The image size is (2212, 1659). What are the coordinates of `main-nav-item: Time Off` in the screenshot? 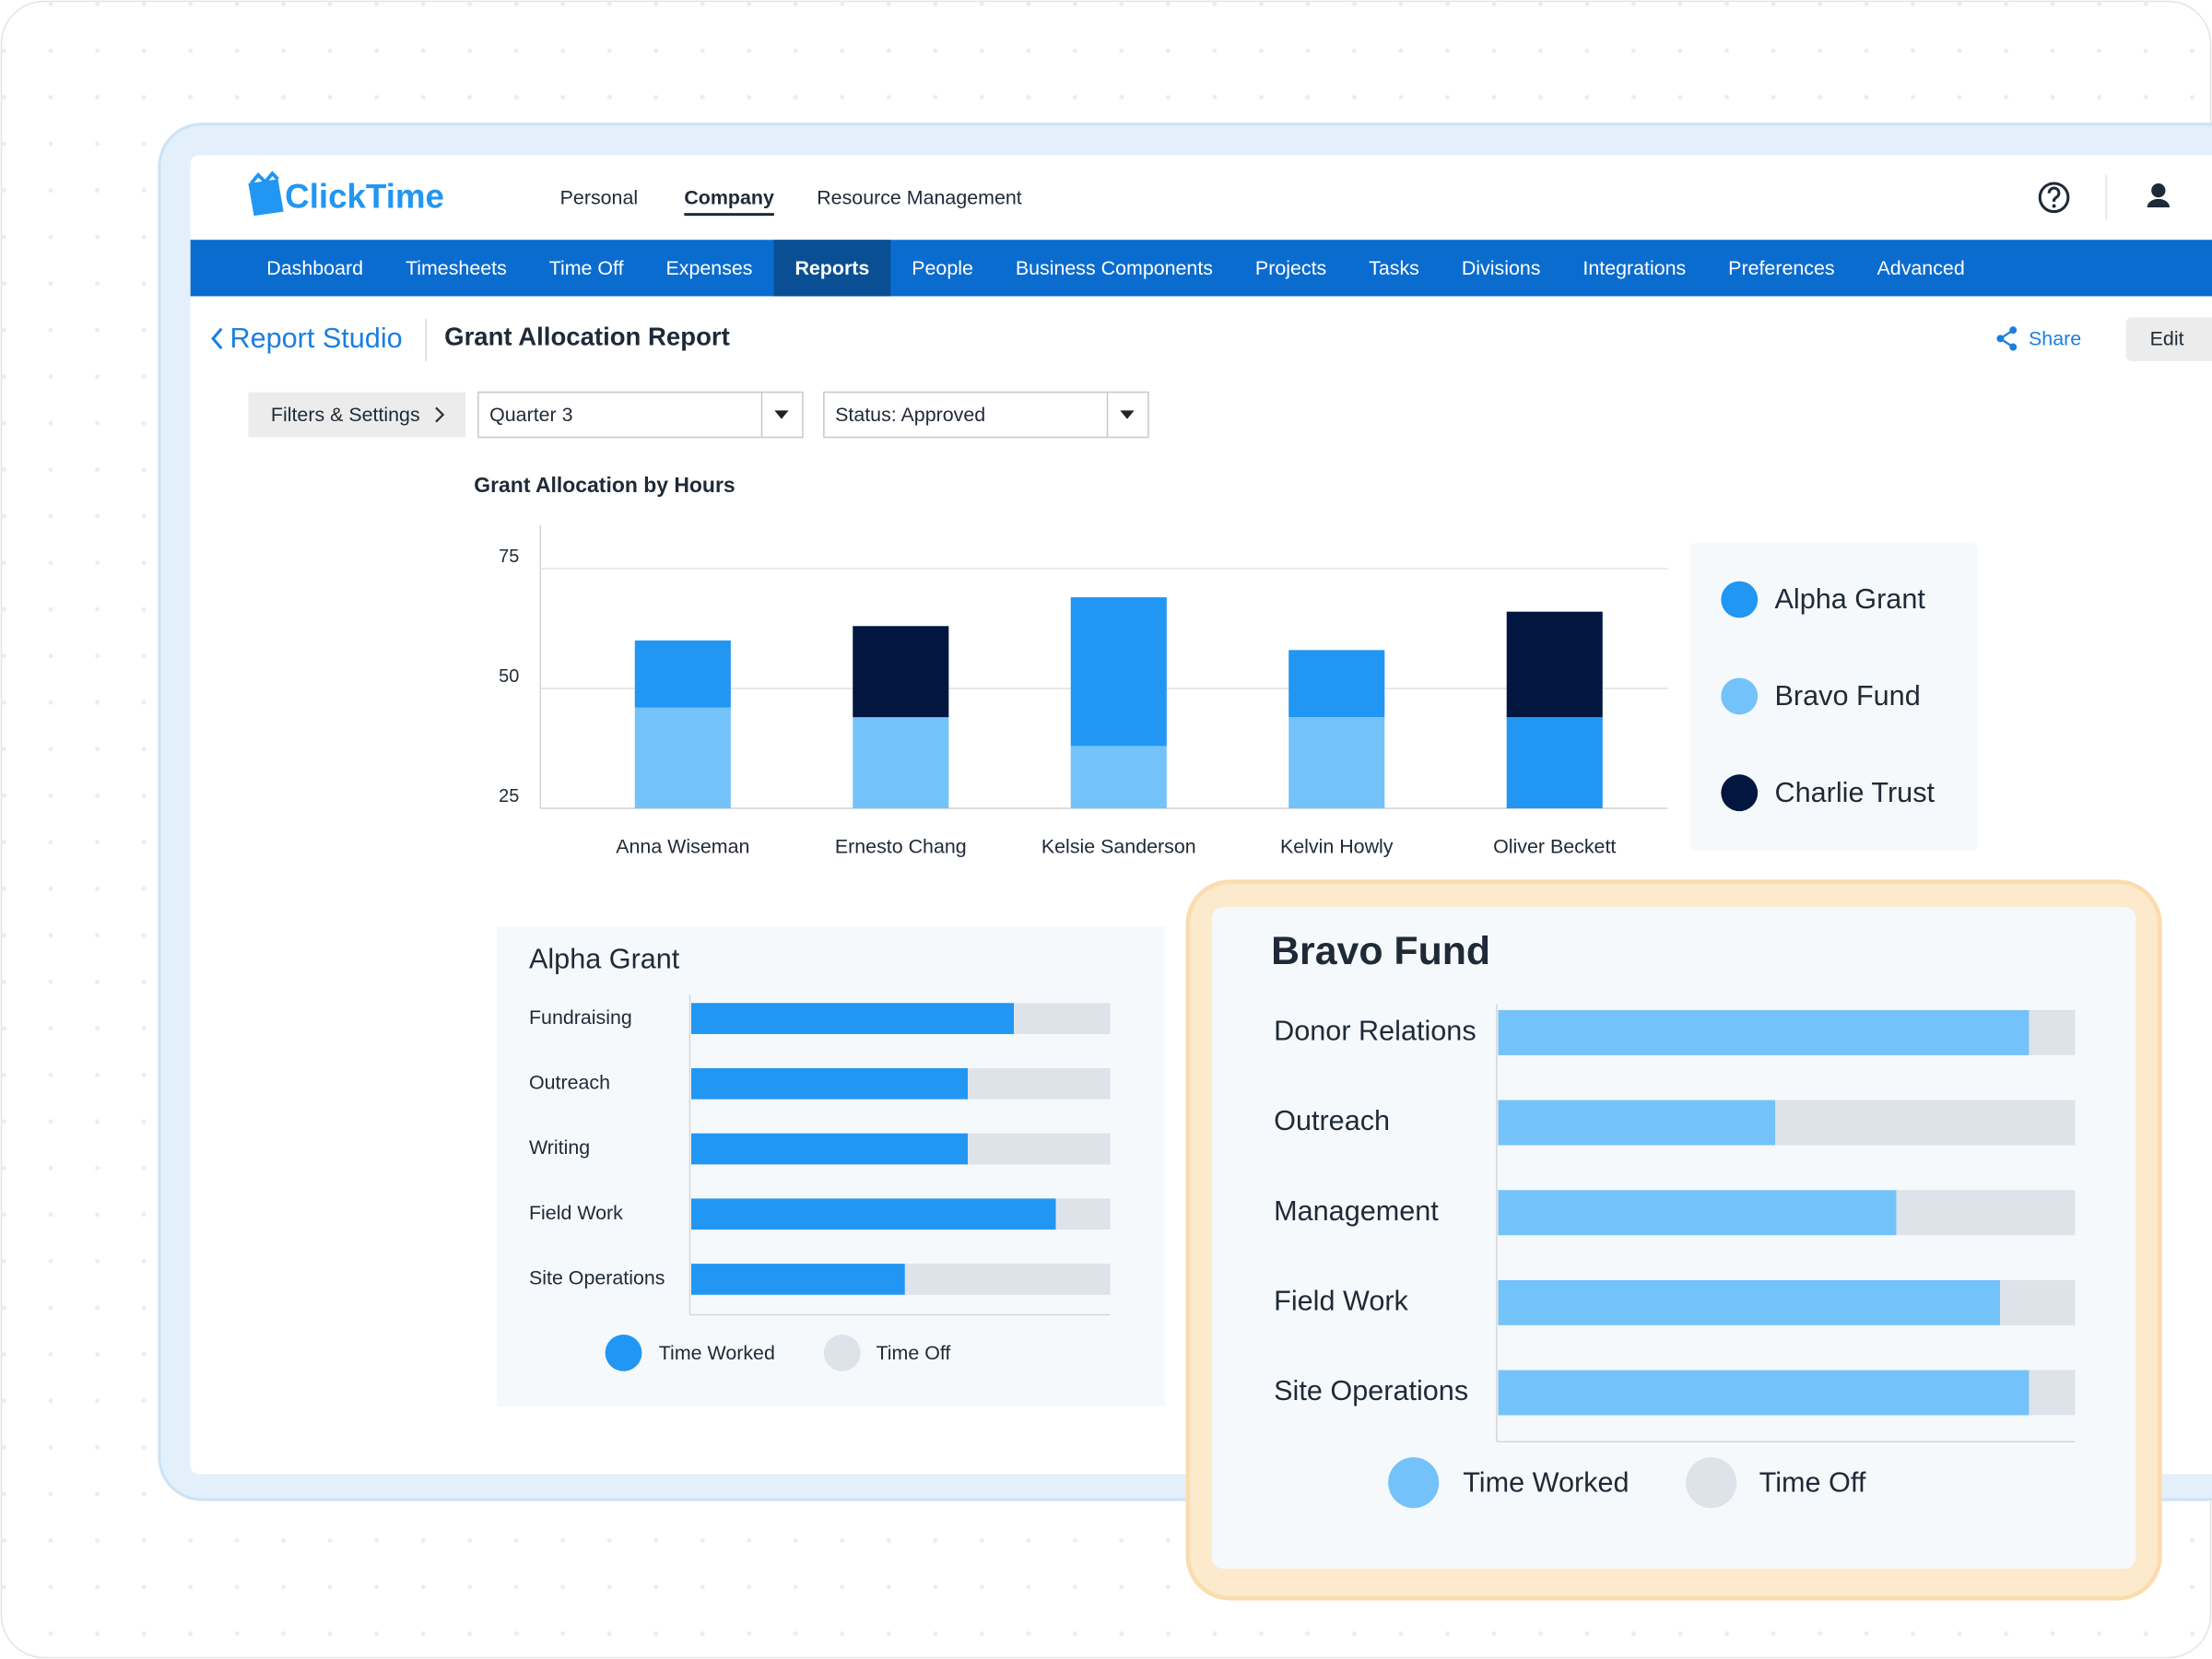 It's located at (586, 268).